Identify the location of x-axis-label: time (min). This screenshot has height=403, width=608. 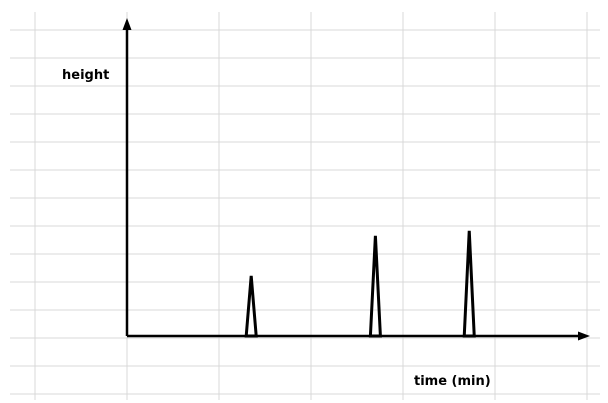
(452, 381).